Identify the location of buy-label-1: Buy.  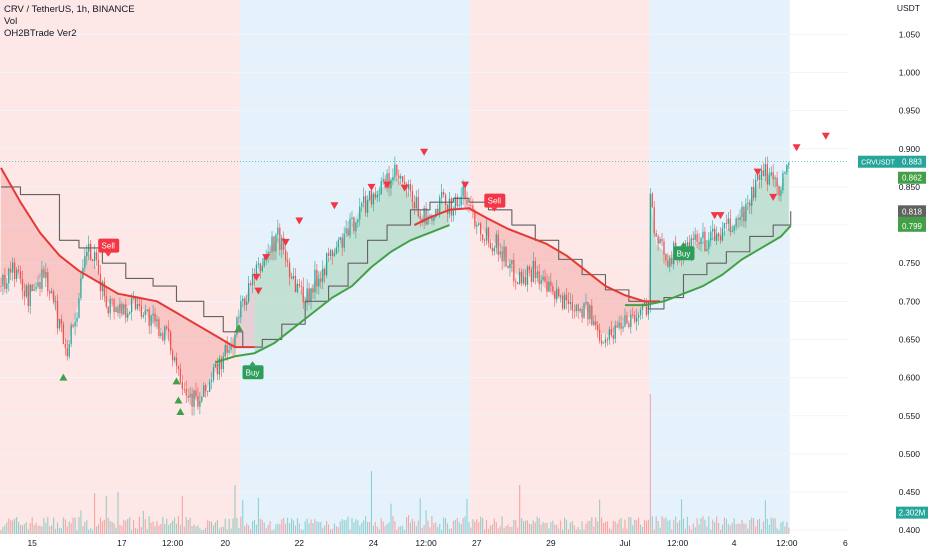
(253, 370).